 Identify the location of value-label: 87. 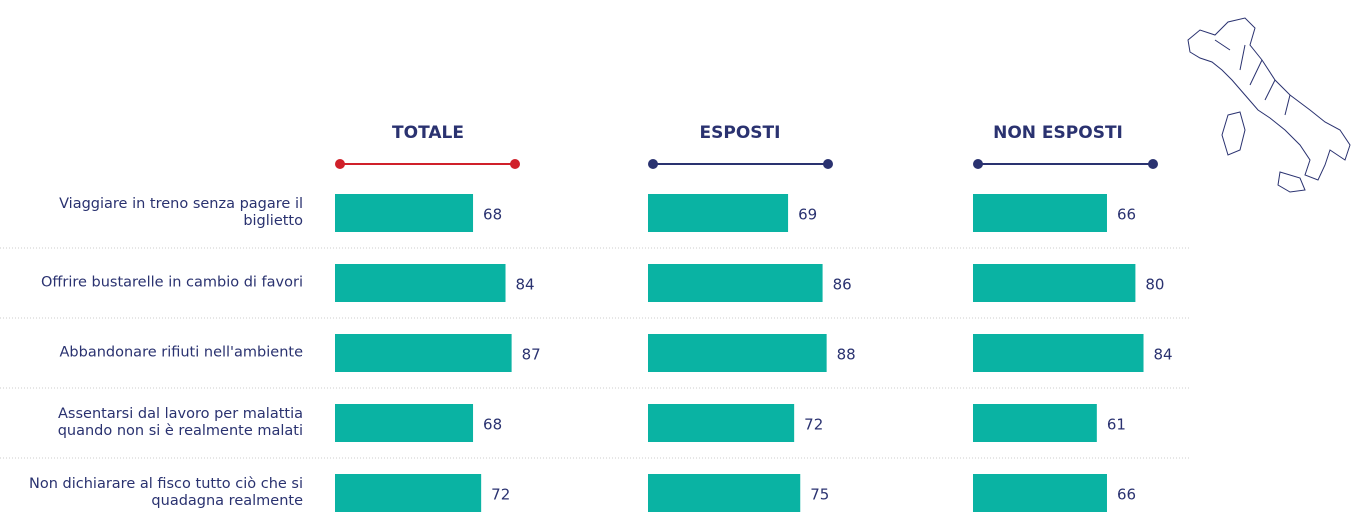
(531, 355).